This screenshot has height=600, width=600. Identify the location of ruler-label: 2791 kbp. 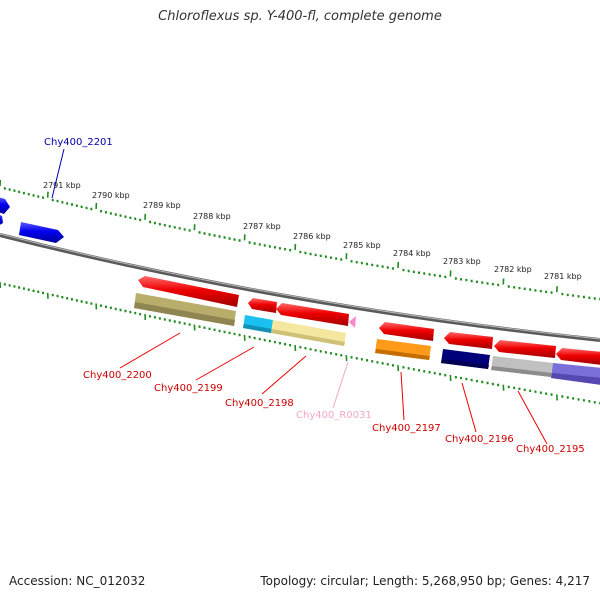
(62, 185).